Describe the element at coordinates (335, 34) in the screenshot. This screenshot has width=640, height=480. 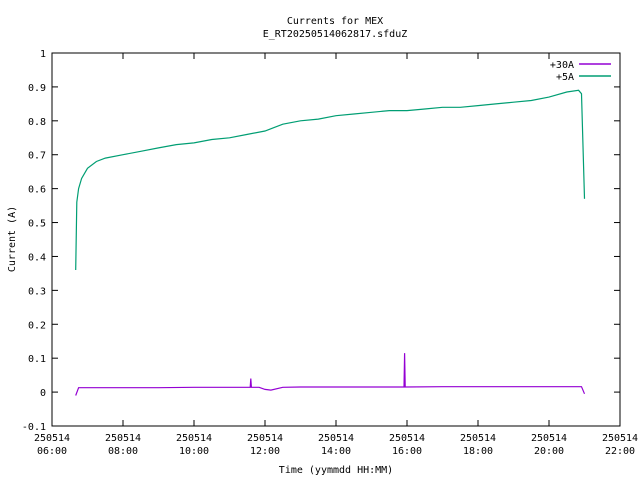
I see `chart-subtitle: E_RT20250514062817.sfduZ` at that location.